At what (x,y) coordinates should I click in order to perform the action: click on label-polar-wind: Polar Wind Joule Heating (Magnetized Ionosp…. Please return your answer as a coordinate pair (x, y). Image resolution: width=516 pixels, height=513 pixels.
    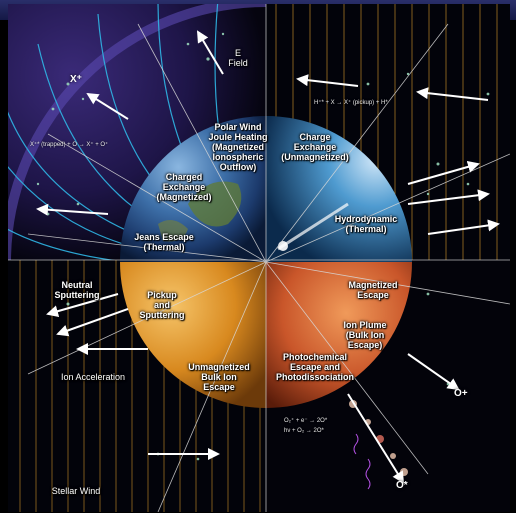
    Looking at the image, I should click on (238, 147).